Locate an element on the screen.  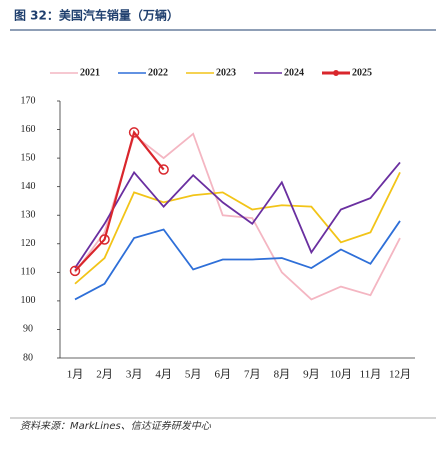
x-tick-label: 11月 is located at coordinates (371, 375).